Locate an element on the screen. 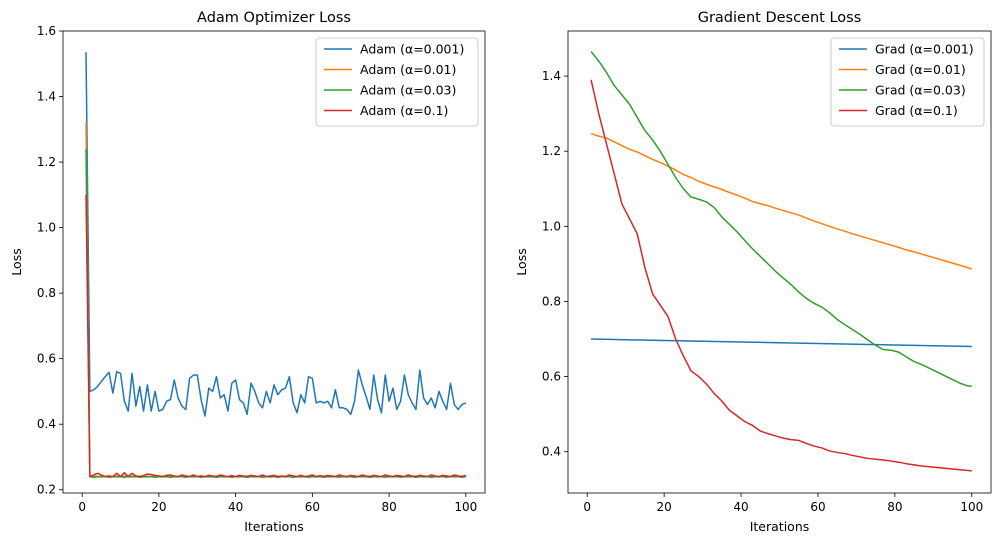  legend-label: Adam (α=0.001) is located at coordinates (412, 49).